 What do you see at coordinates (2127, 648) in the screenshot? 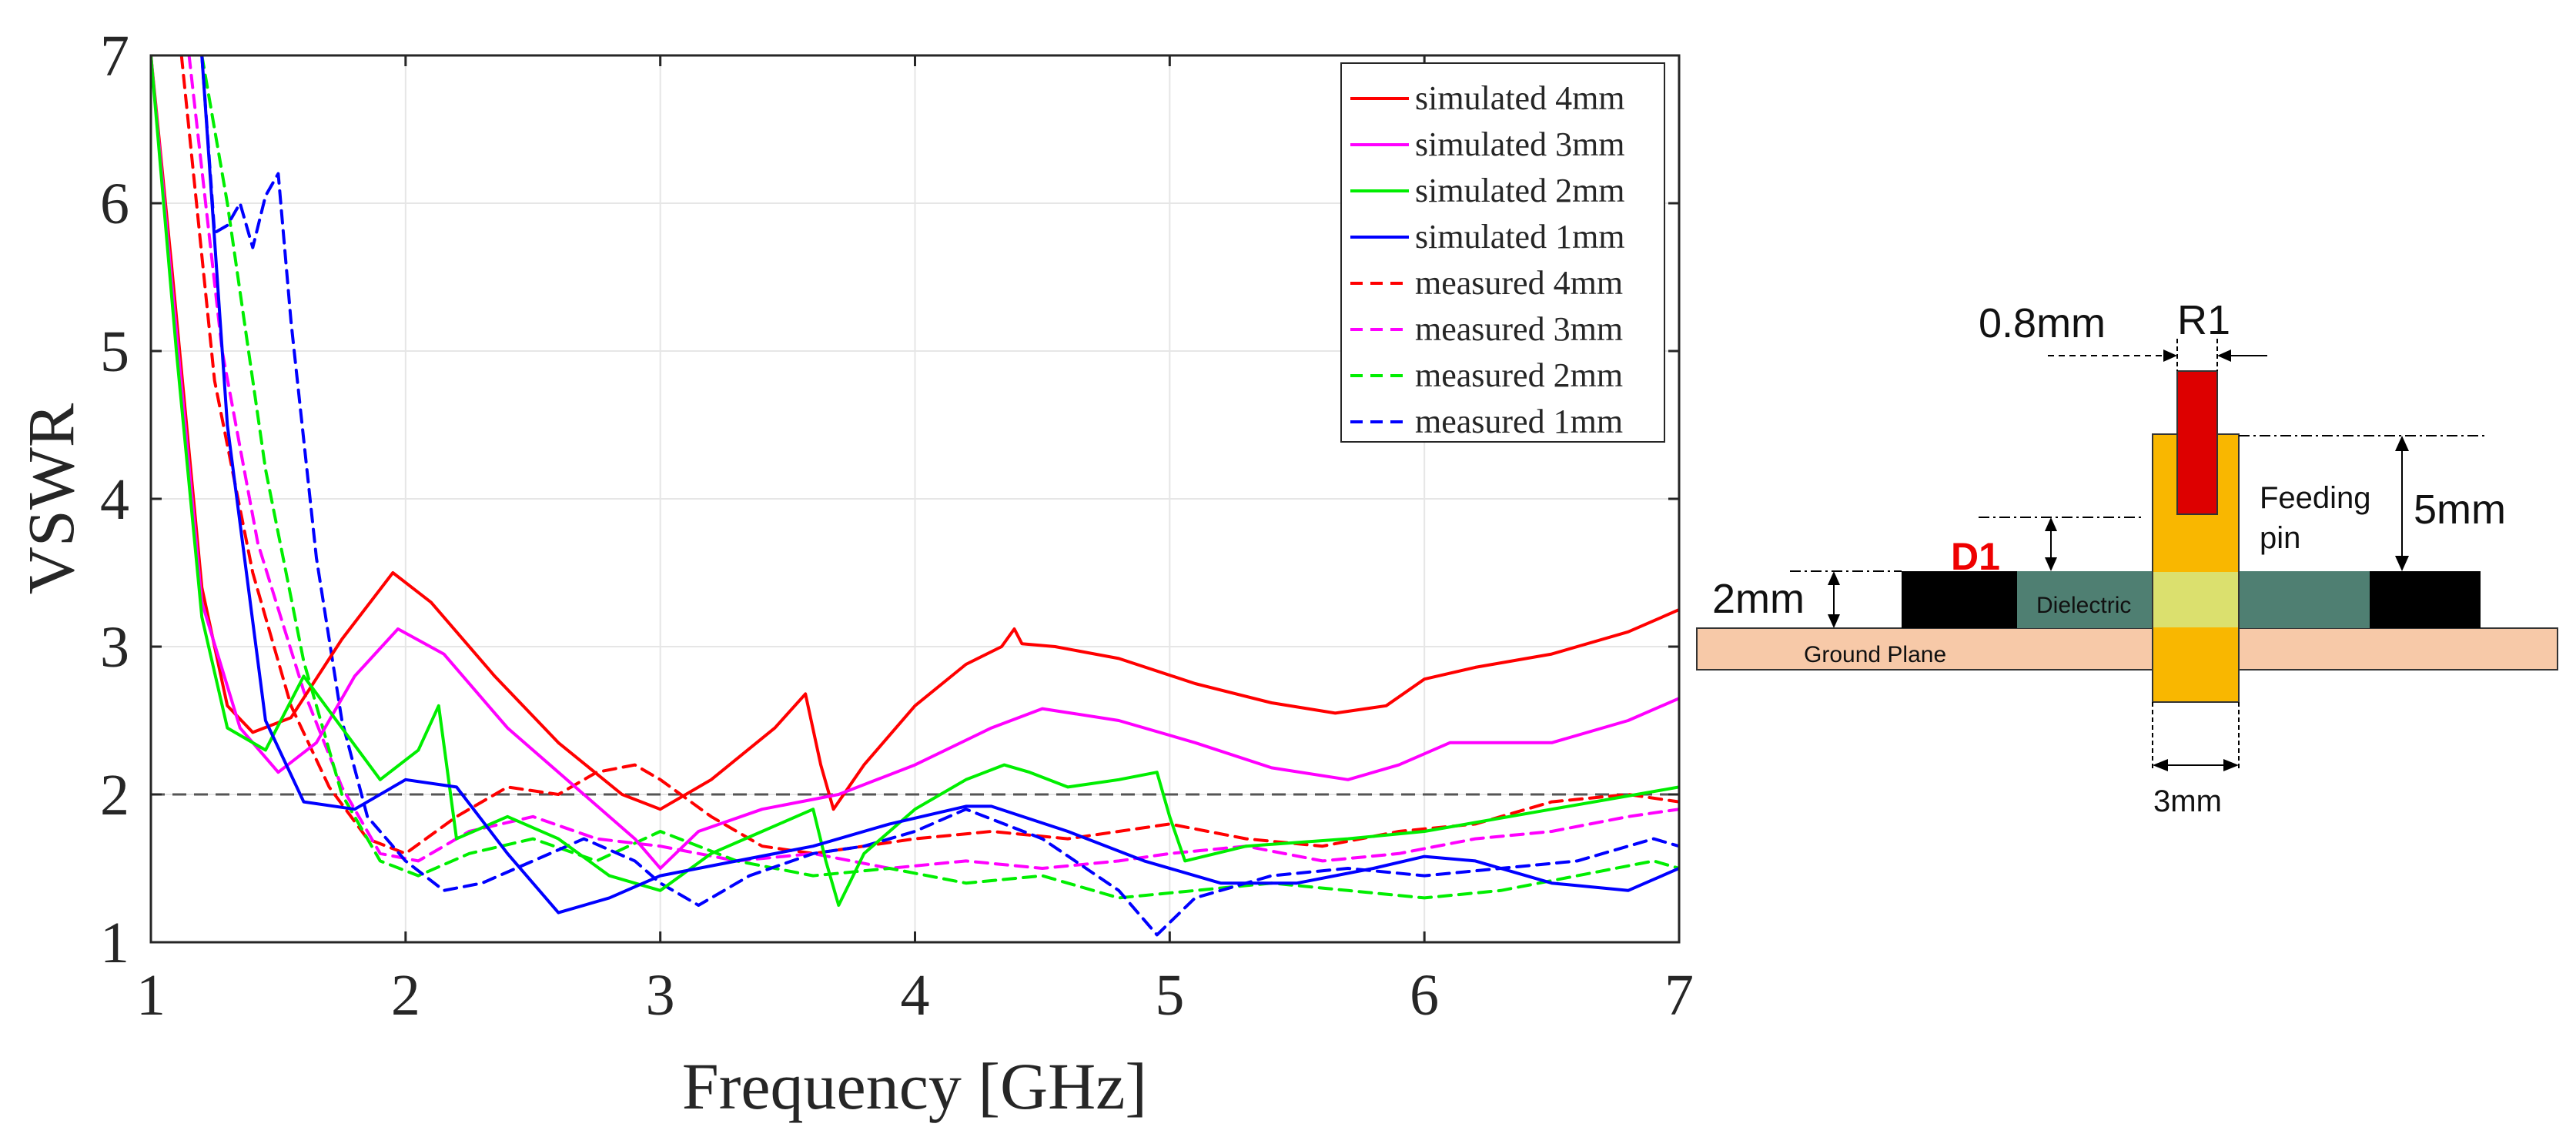
I see `ground-plane` at bounding box center [2127, 648].